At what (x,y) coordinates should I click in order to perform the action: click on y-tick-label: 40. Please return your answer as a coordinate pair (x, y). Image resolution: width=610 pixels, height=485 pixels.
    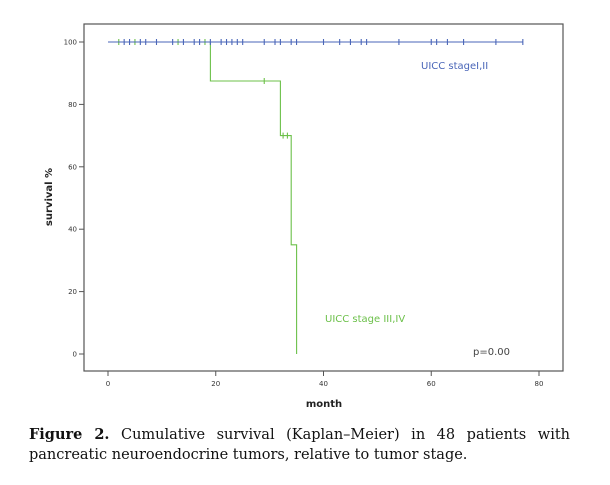
    Looking at the image, I should click on (72, 230).